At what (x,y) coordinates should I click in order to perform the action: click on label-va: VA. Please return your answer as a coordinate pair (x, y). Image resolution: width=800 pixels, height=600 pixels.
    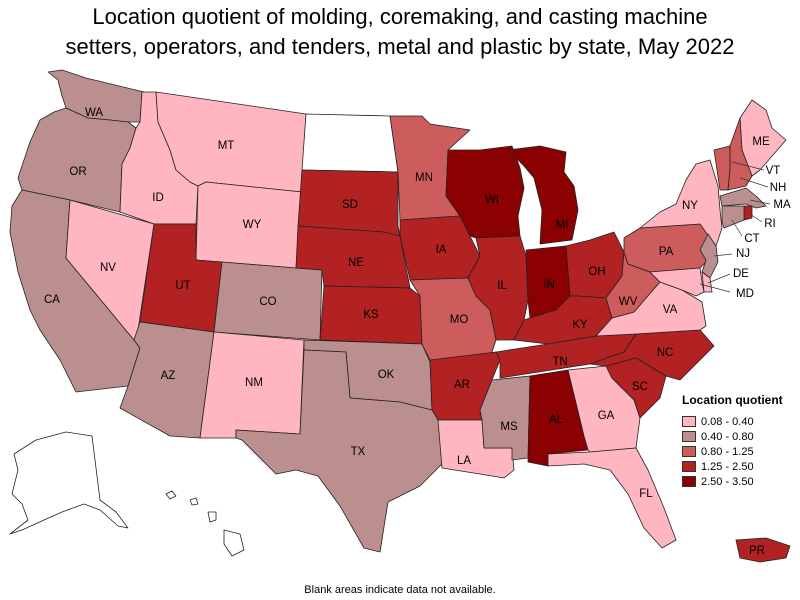
    Looking at the image, I should click on (670, 310).